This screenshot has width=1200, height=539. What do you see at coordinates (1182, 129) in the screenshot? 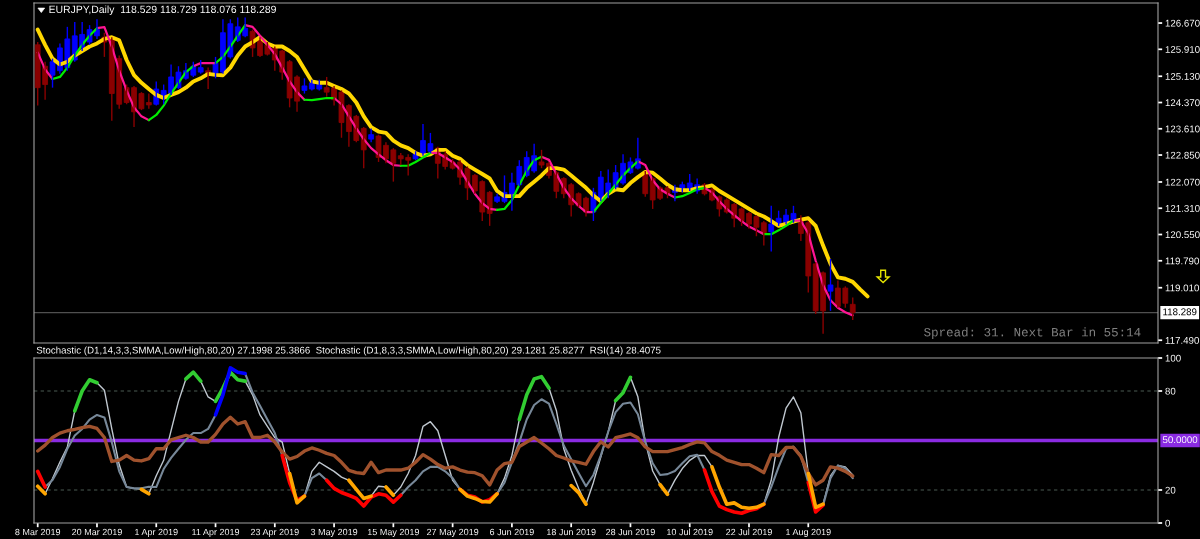
I see `y-tick-label: 123.610` at bounding box center [1182, 129].